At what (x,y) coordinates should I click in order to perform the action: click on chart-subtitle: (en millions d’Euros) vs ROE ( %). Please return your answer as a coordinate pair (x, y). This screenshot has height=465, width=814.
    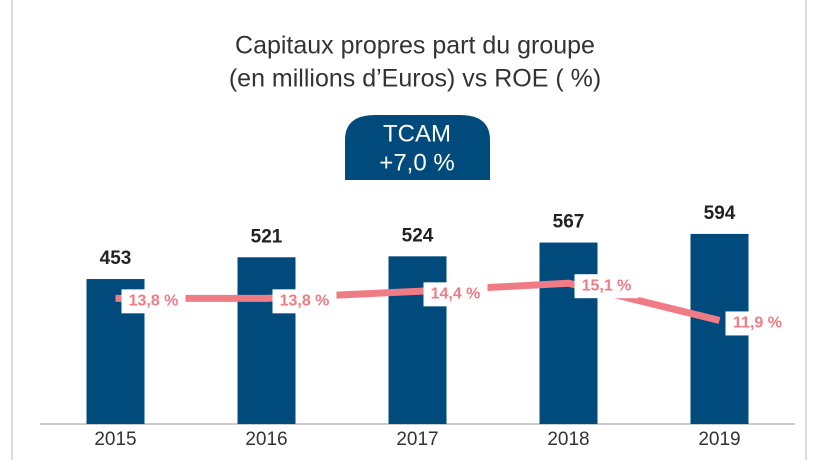
    Looking at the image, I should click on (415, 79).